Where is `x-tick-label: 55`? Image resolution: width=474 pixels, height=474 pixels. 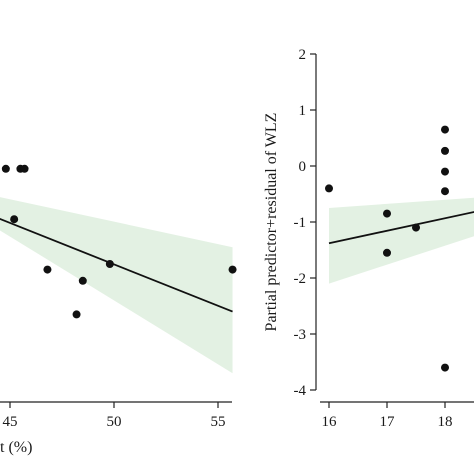 x-tick-label: 55 is located at coordinates (218, 422).